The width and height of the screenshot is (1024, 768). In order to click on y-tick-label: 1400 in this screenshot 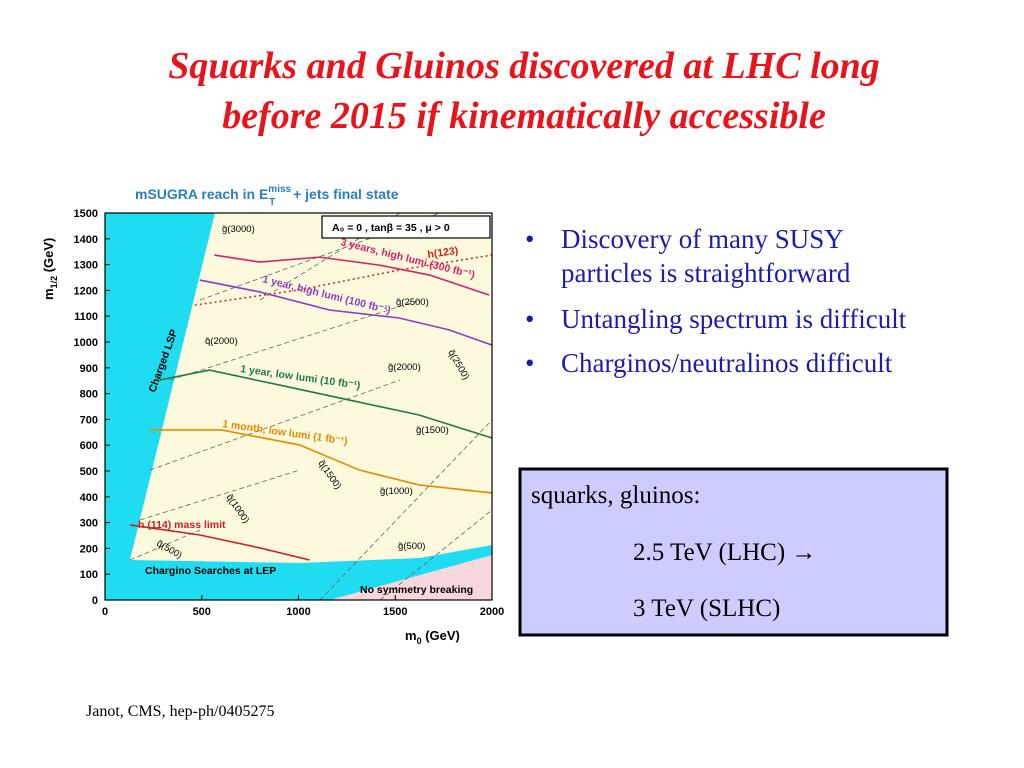, I will do `click(86, 240)`.